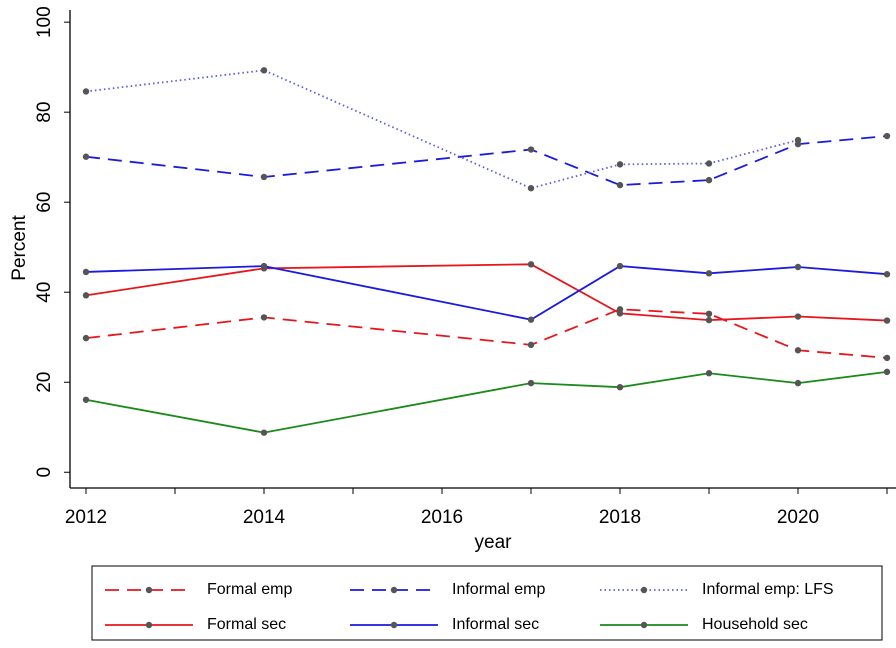 Image resolution: width=896 pixels, height=648 pixels. Describe the element at coordinates (494, 542) in the screenshot. I see `x-axis-label: year` at that location.